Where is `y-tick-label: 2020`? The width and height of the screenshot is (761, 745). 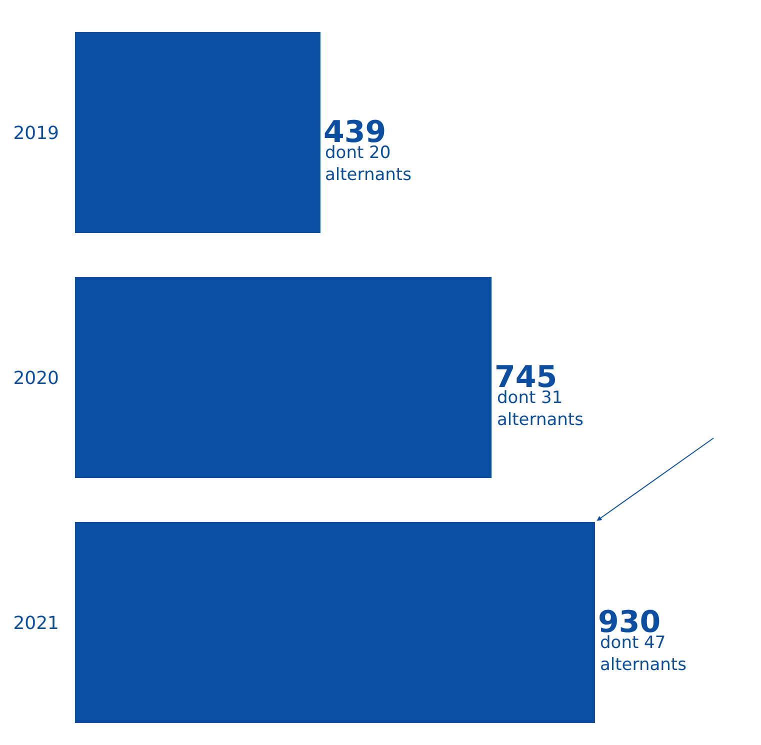
y-tick-label: 2020 is located at coordinates (36, 378).